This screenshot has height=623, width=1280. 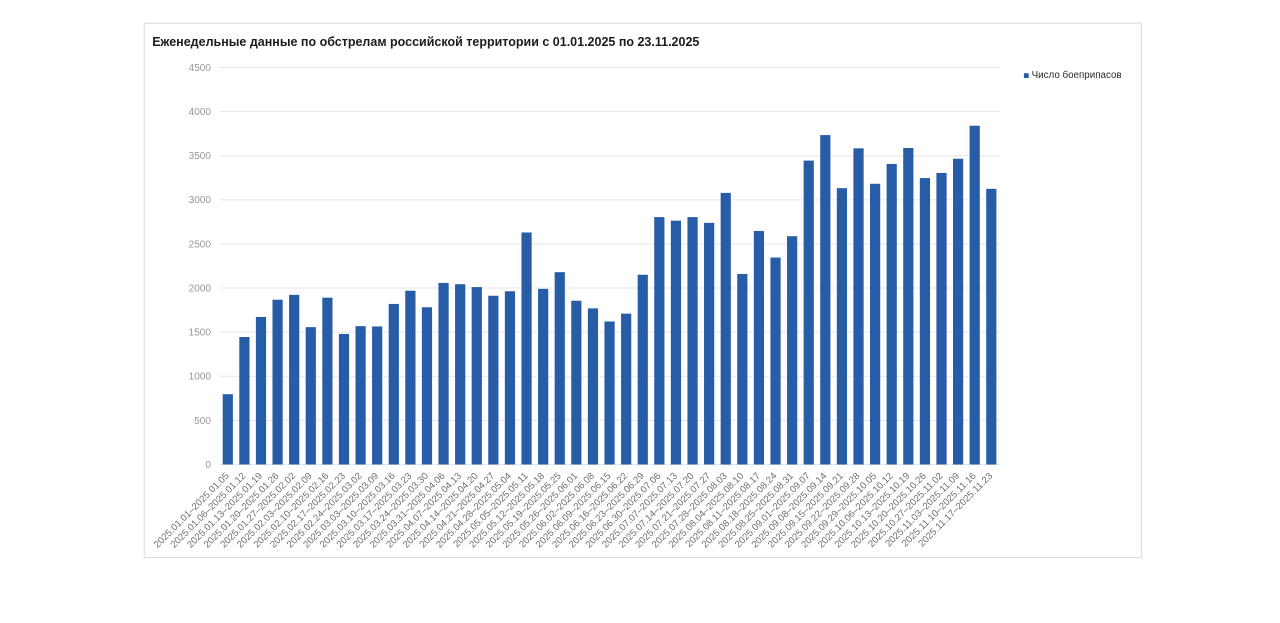 What do you see at coordinates (202, 421) in the screenshot?
I see `svg-text: 500` at bounding box center [202, 421].